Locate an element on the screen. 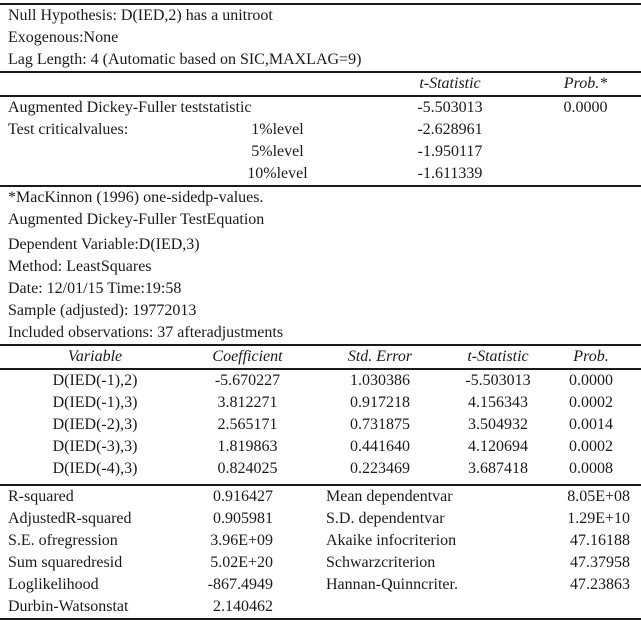 Image resolution: width=641 pixels, height=620 pixels. variable-name: D(IED(-4),3) is located at coordinates (95, 468).